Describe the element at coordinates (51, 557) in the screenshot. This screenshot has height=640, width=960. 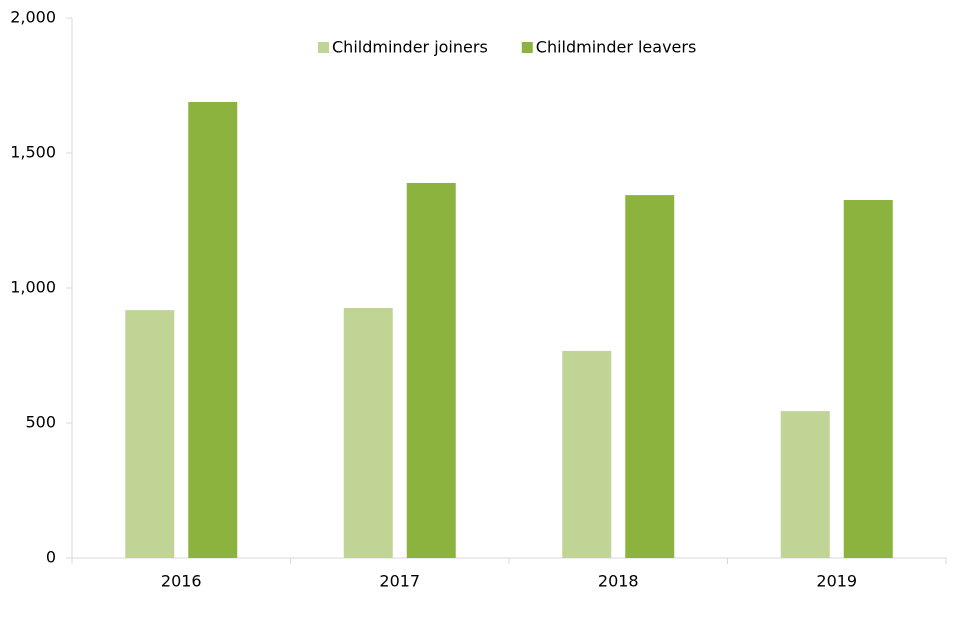
I see `y-tick-label: 0` at that location.